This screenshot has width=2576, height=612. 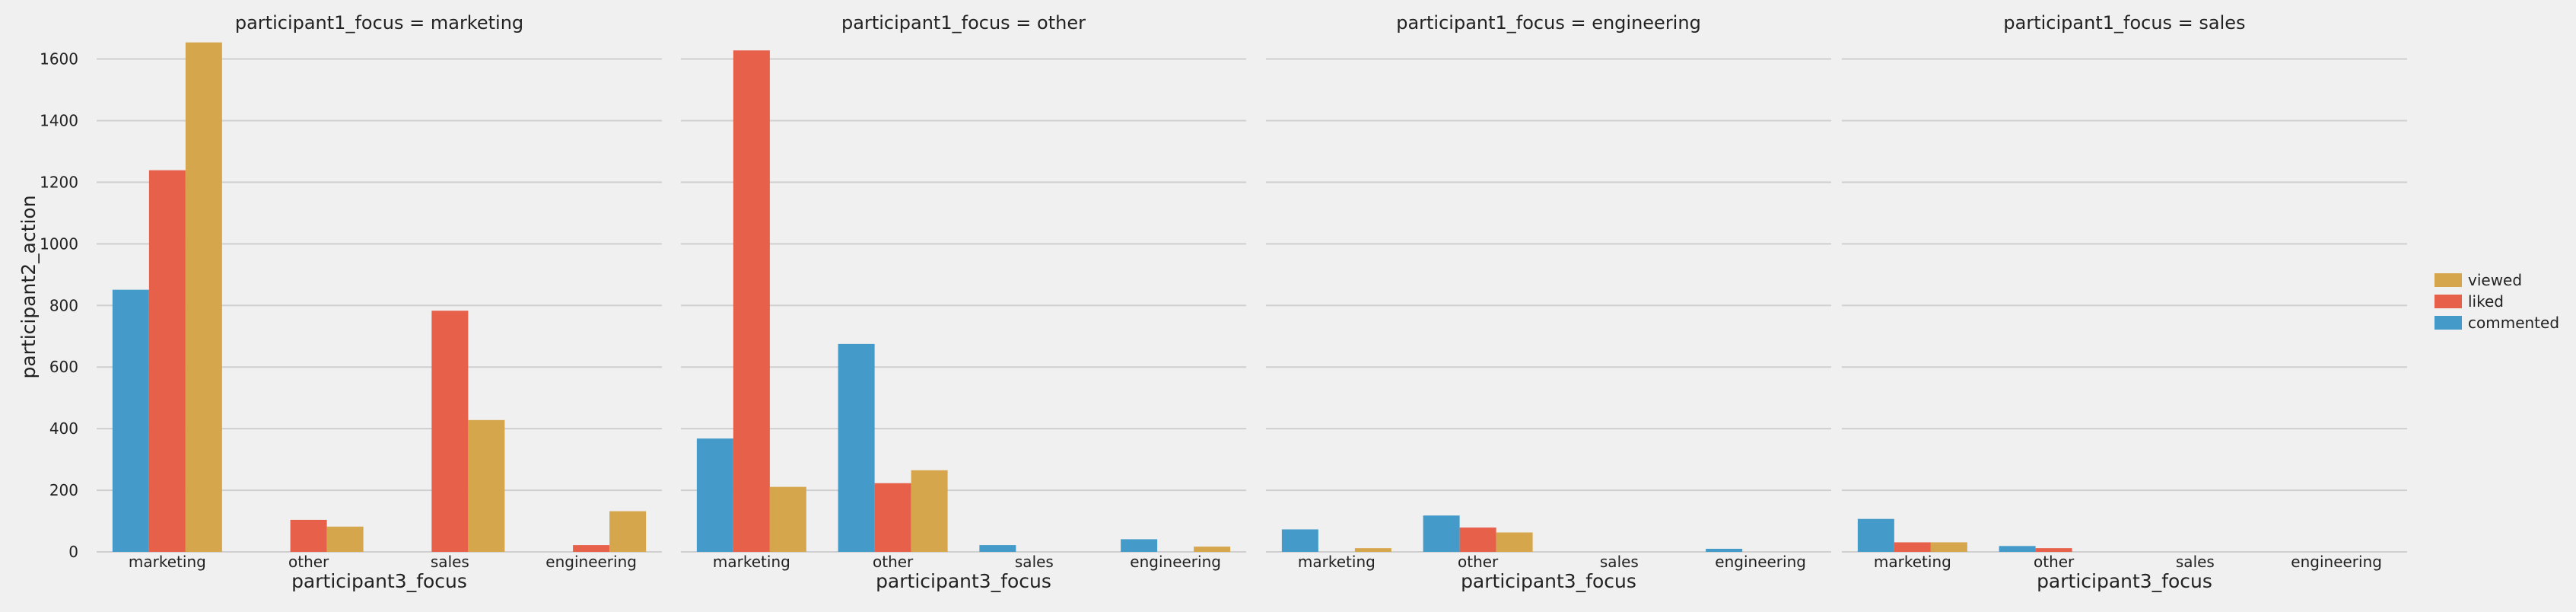 I want to click on y-tick-label: 1200, so click(x=59, y=182).